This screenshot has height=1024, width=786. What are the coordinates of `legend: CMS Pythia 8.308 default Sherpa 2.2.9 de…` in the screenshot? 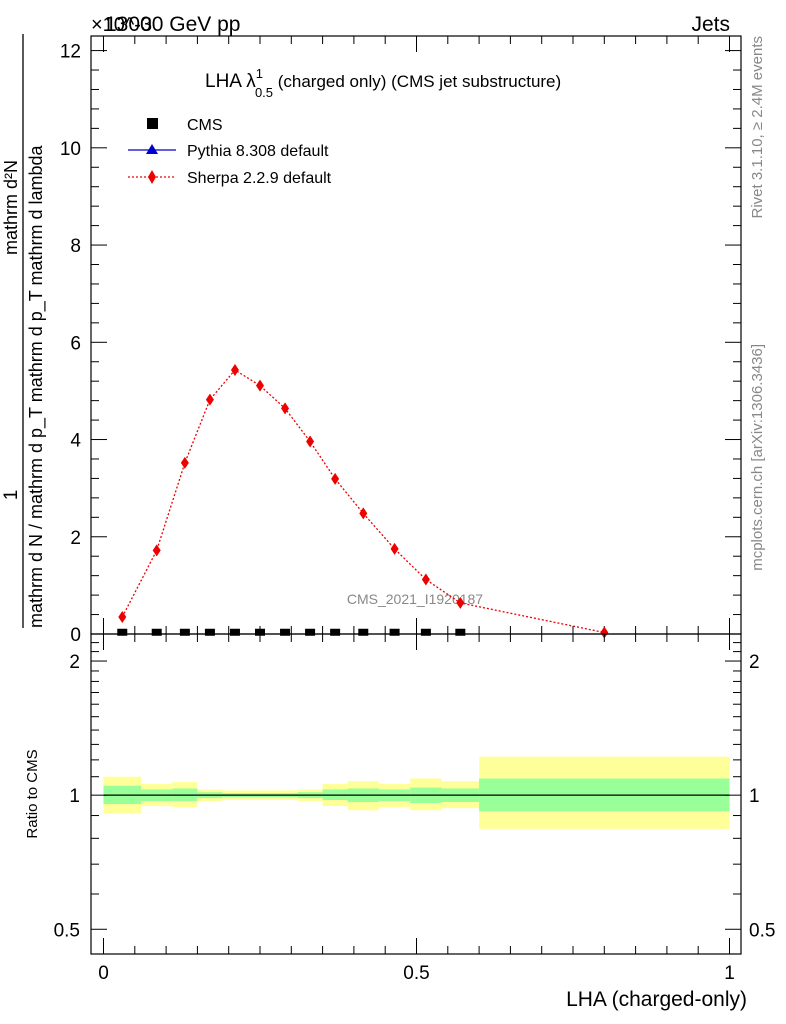 It's located at (230, 152).